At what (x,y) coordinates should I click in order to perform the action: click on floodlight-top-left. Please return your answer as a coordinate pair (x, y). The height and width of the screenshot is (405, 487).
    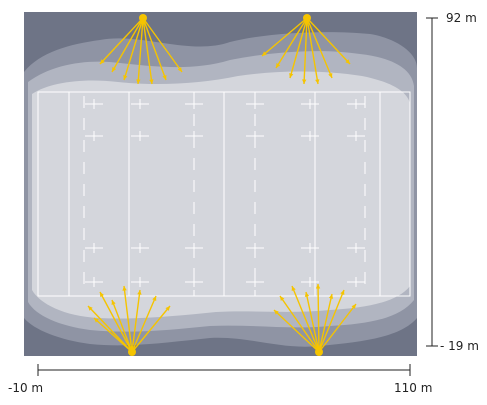
    Looking at the image, I should click on (141, 49).